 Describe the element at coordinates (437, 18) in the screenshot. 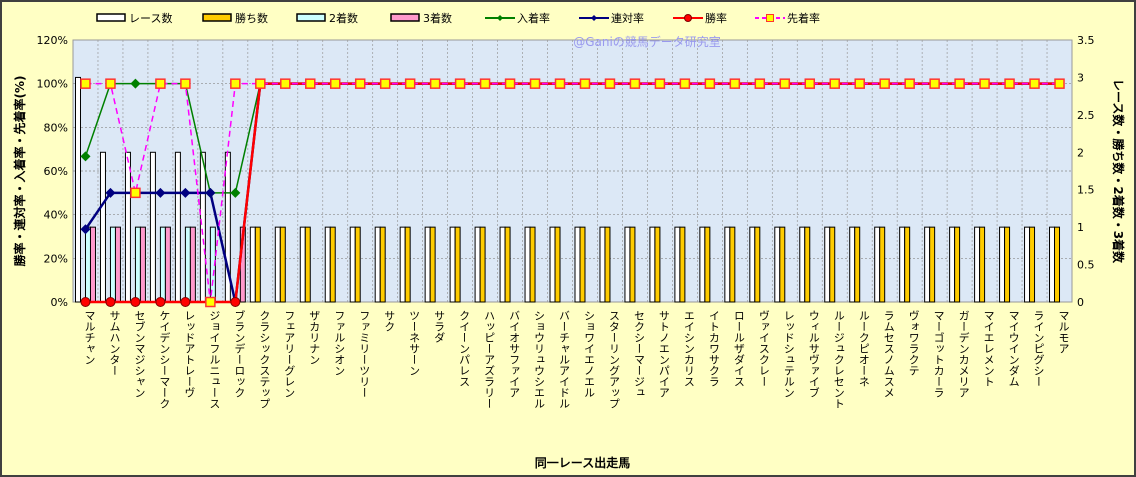

I see `legend-label: 3着数` at that location.